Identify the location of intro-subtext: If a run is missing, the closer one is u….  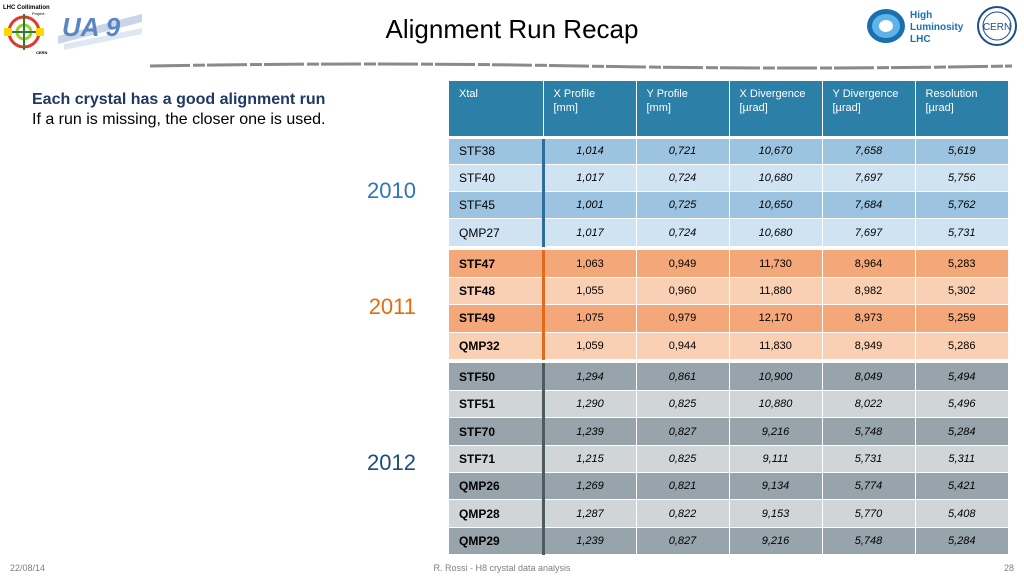
(179, 119).